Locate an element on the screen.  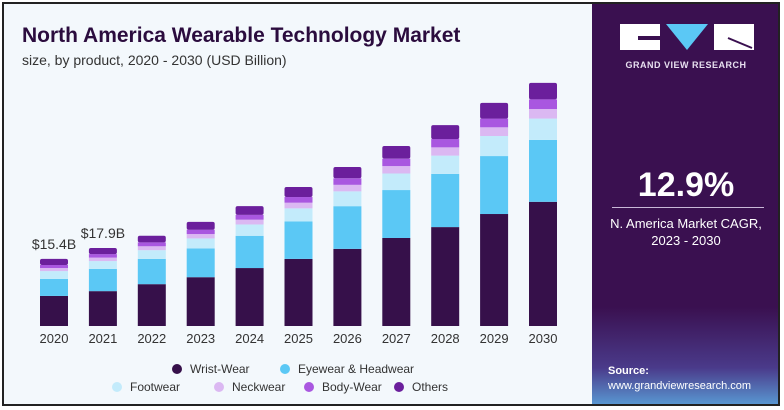
bar-segment-wrist-wear-2027 is located at coordinates (396, 281).